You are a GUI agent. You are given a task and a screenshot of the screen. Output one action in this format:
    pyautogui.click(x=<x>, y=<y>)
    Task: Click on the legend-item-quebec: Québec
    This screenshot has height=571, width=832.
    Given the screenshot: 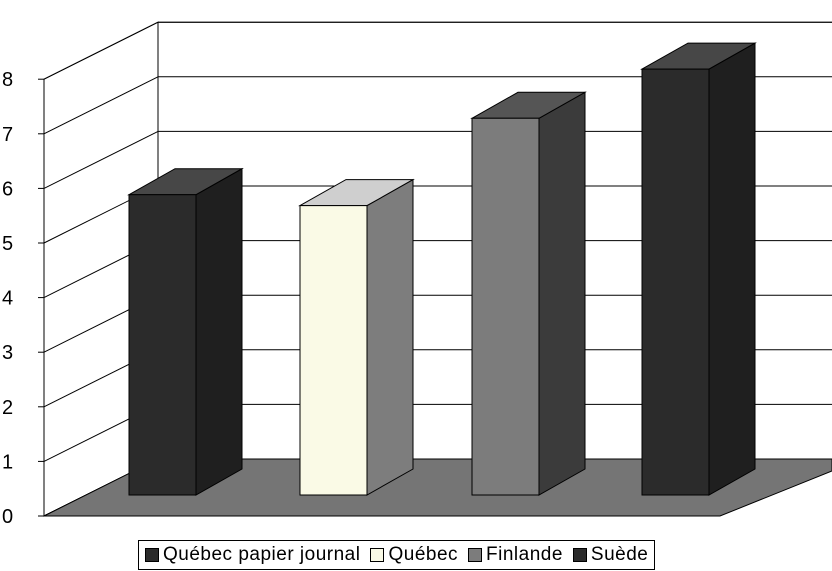 What is the action you would take?
    pyautogui.click(x=414, y=555)
    